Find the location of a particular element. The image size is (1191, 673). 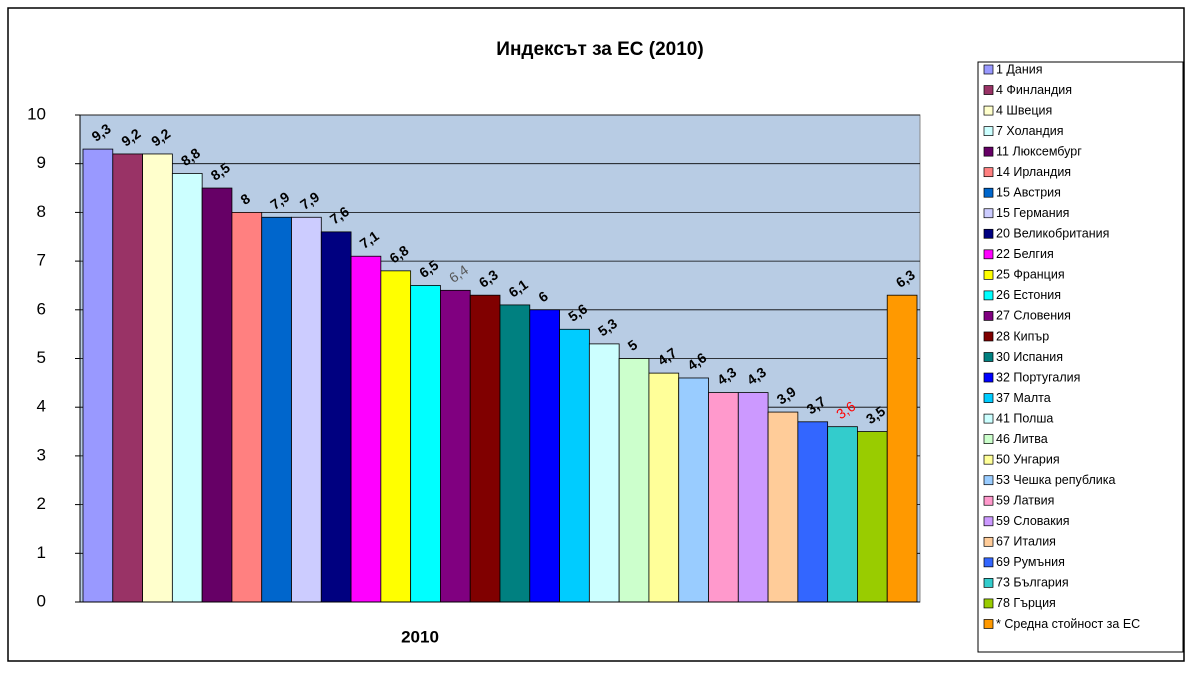

y-tick-label: 3 is located at coordinates (41, 454).